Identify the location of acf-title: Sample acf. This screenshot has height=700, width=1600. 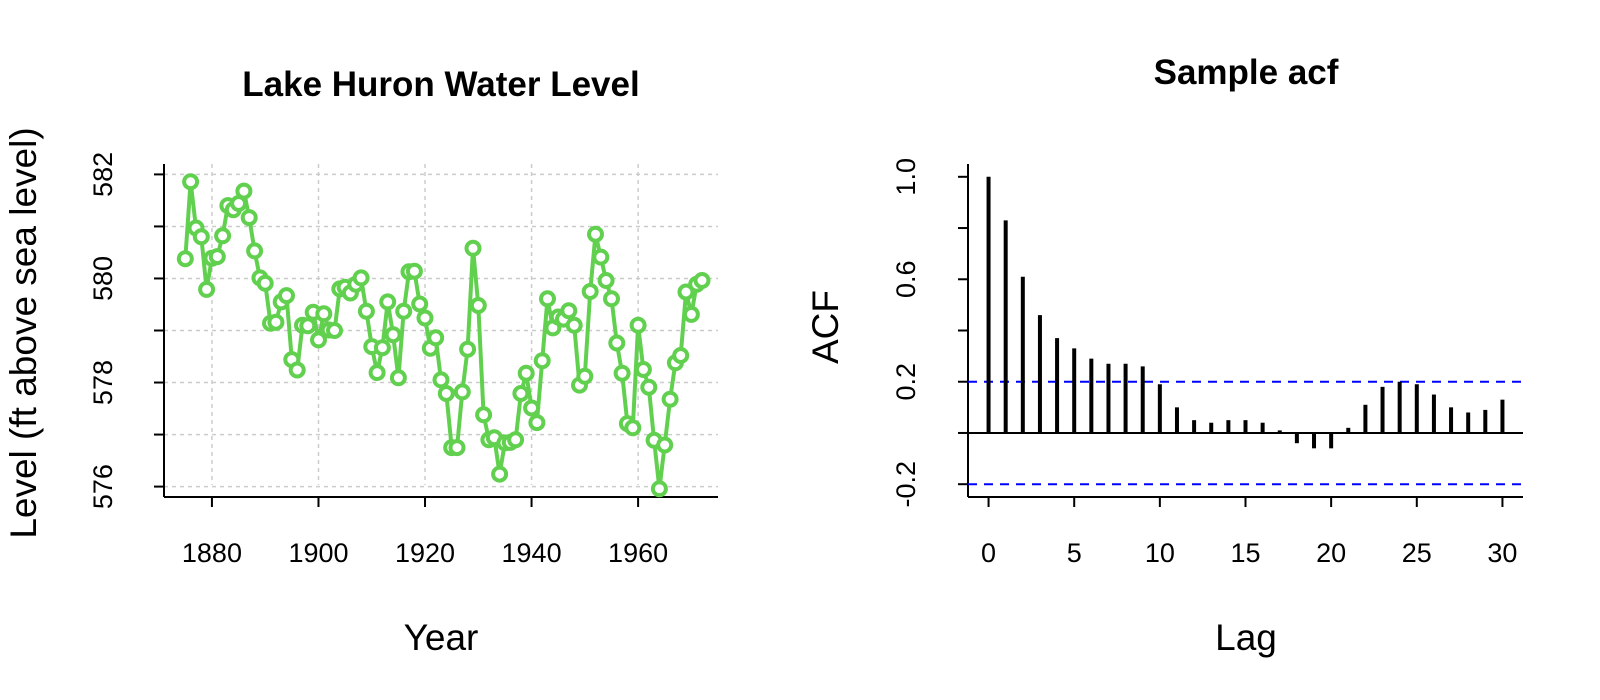
(1246, 72).